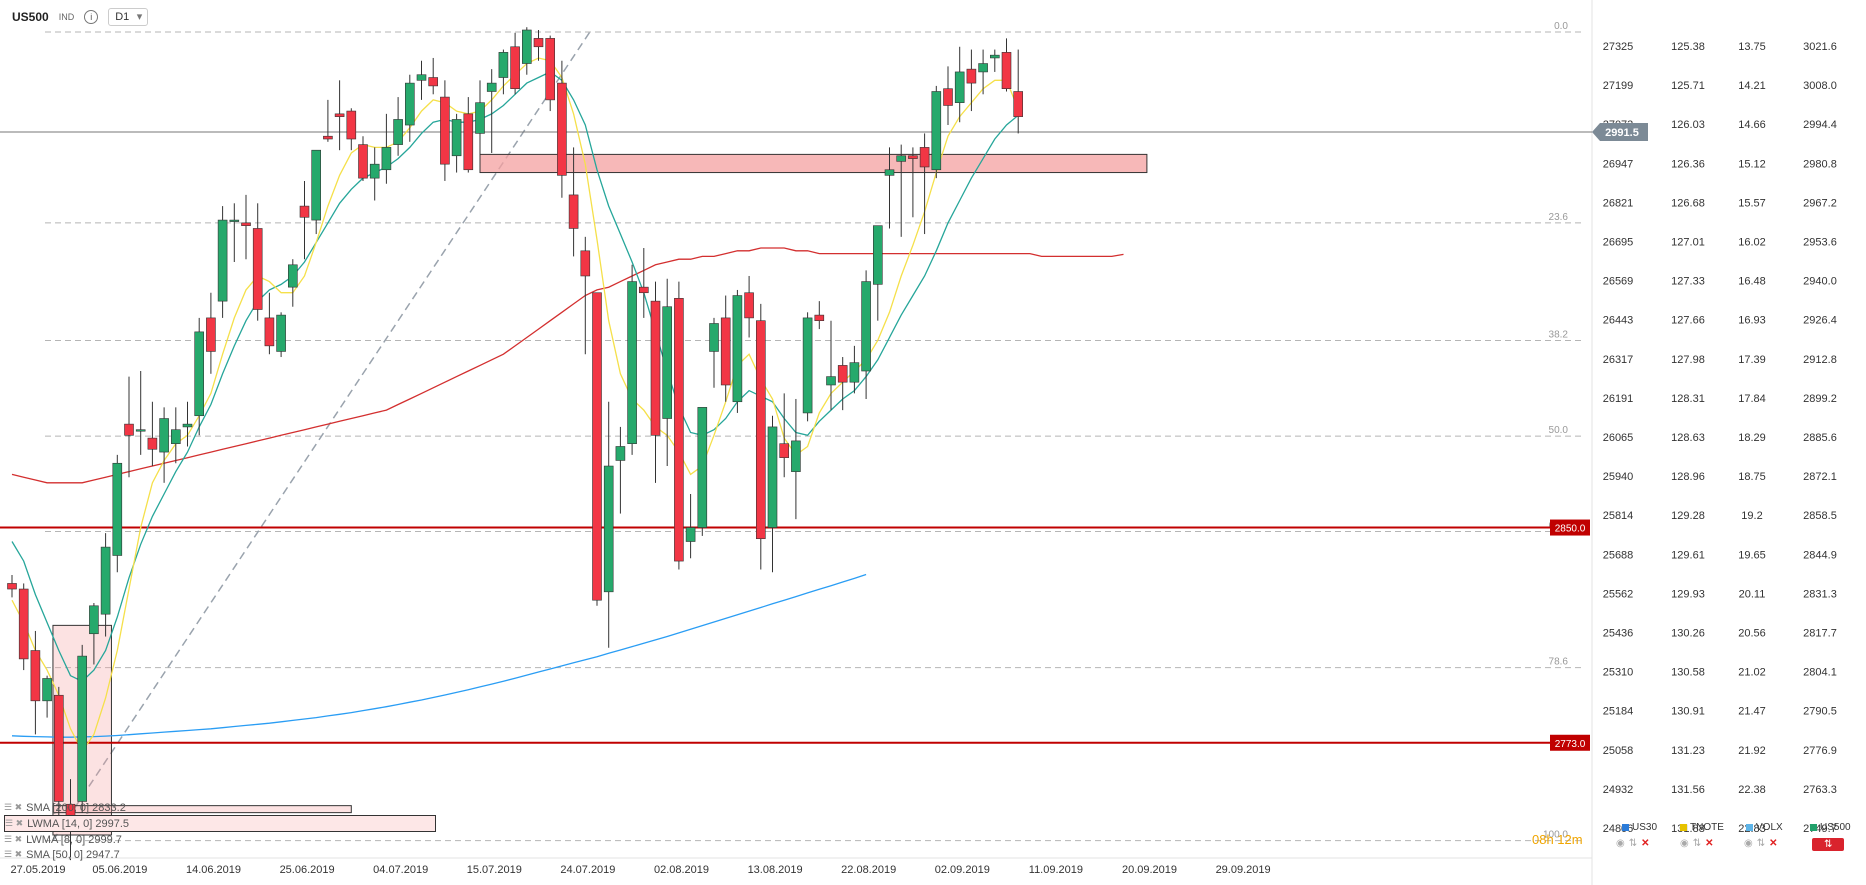 Image resolution: width=1866 pixels, height=885 pixels. I want to click on legend-row-sma200: ☰ ✖ SMA [200, 0] 2833.2, so click(219, 807).